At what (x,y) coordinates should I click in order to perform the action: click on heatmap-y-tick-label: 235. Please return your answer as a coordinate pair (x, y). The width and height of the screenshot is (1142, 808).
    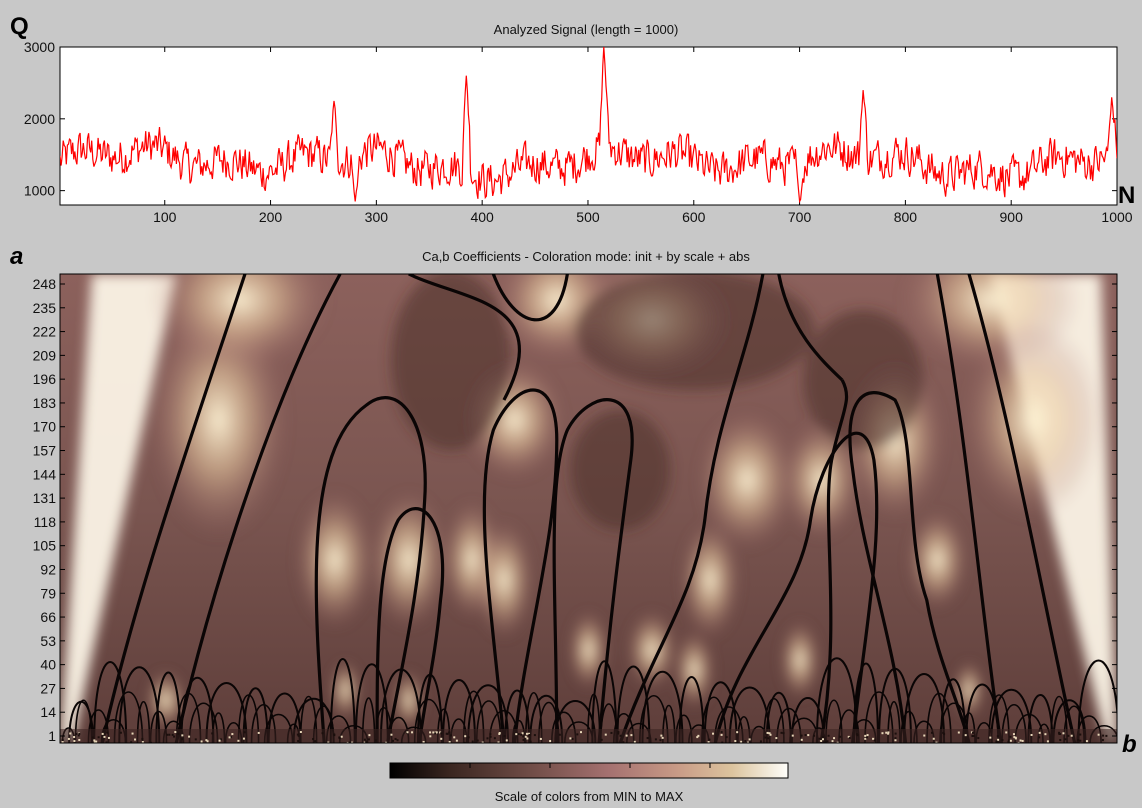
    Looking at the image, I should click on (45, 308).